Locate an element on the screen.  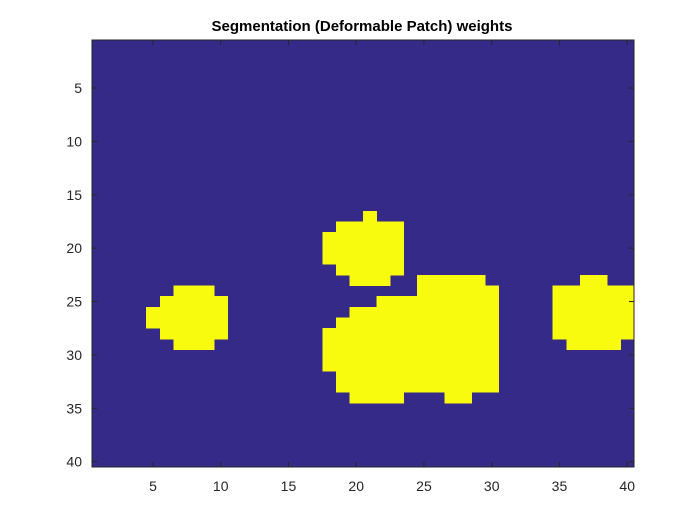
x-tick-label: 25 is located at coordinates (424, 486).